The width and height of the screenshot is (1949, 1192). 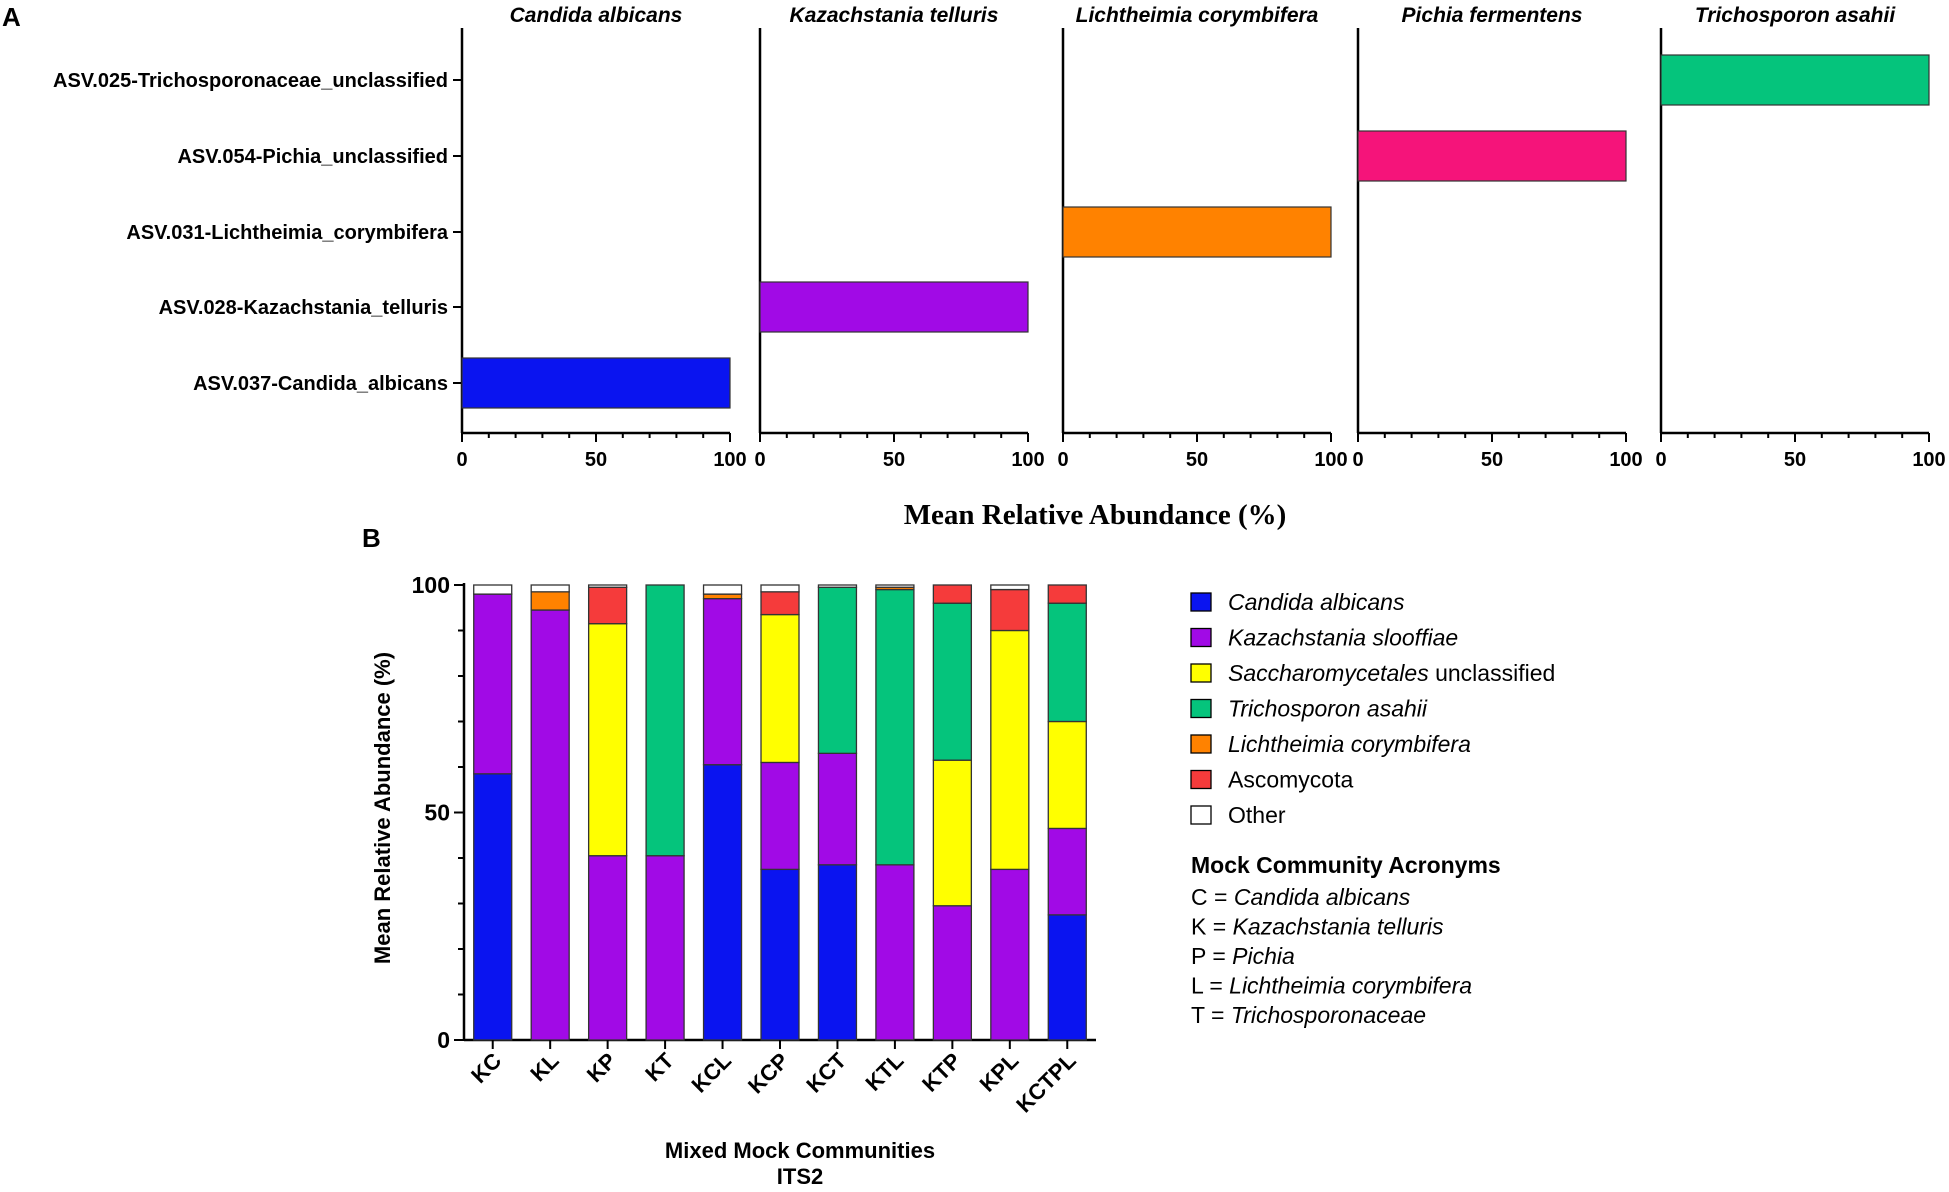 I want to click on bar-segment-ktp-trichosporon-asahii, so click(x=952, y=681).